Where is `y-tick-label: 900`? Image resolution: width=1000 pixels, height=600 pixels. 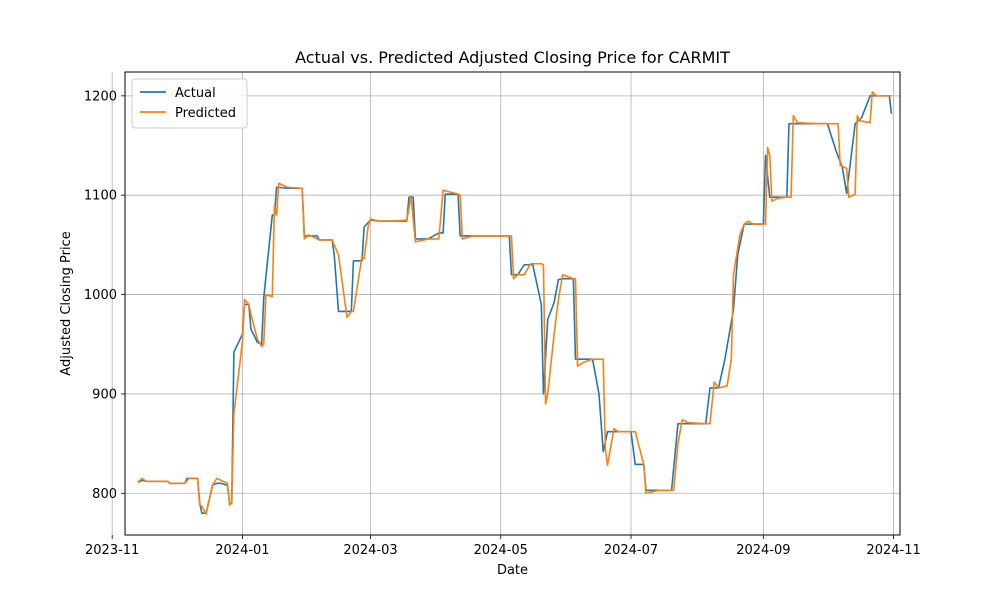
y-tick-label: 900 is located at coordinates (104, 394).